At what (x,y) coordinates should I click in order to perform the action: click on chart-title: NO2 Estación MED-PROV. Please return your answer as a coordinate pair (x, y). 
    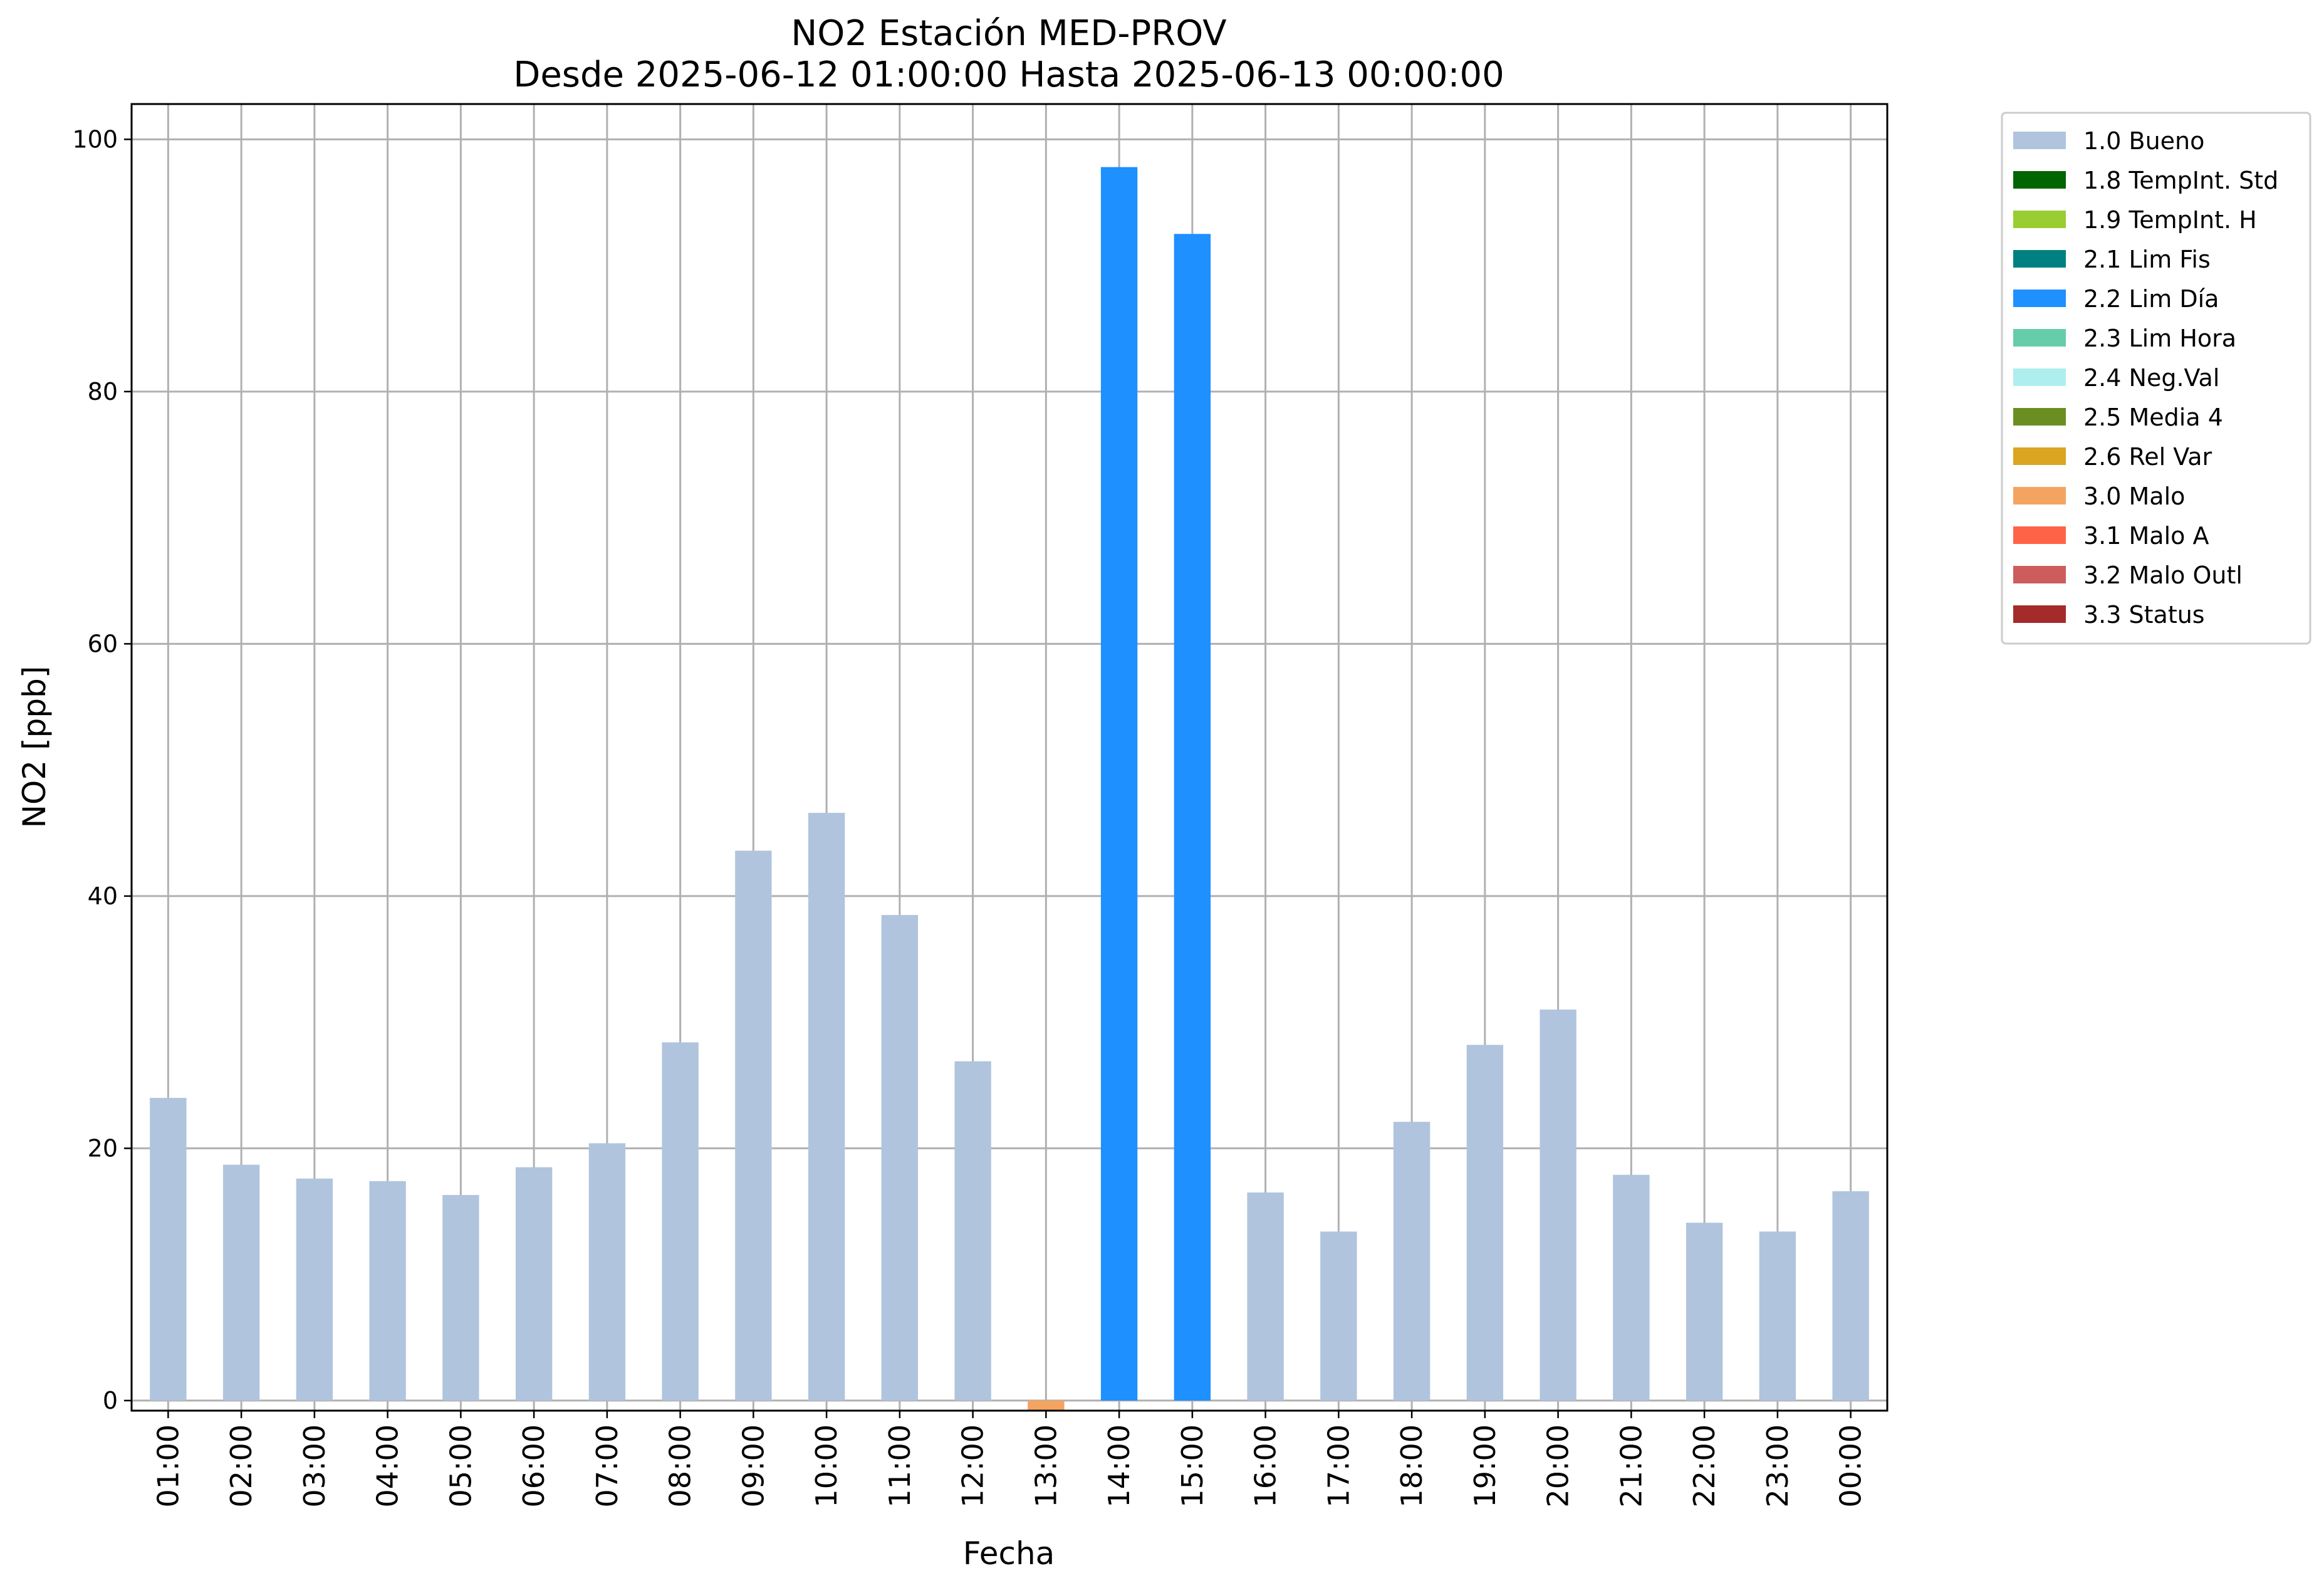
    Looking at the image, I should click on (1008, 34).